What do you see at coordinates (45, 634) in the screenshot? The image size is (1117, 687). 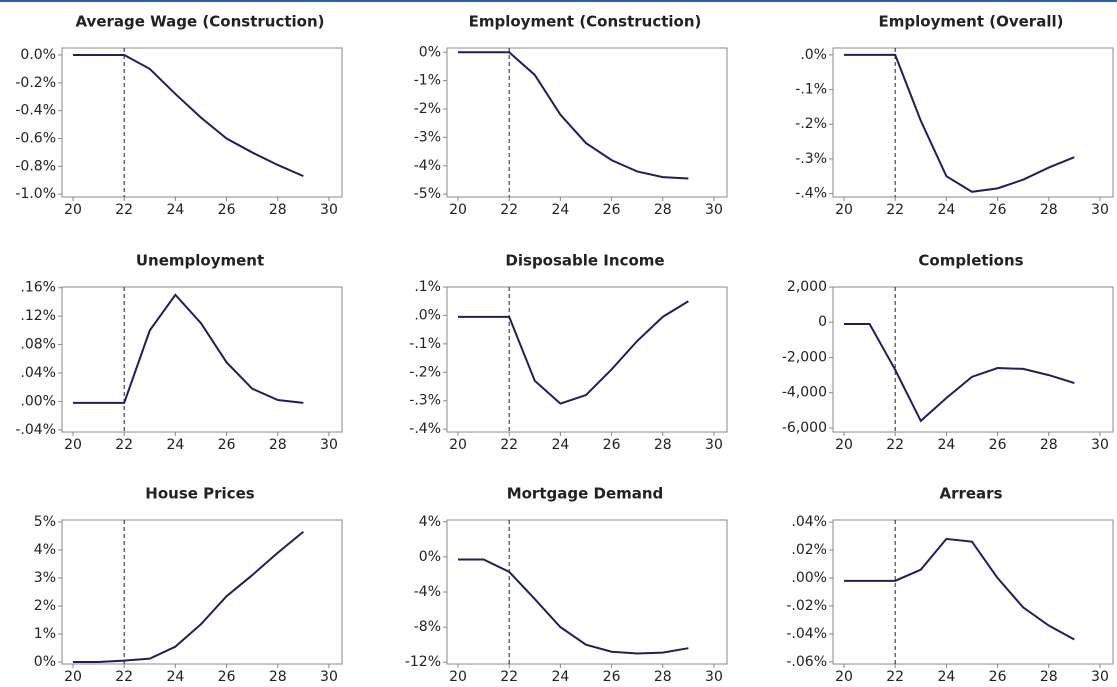 I see `y-tick-label: 1%` at bounding box center [45, 634].